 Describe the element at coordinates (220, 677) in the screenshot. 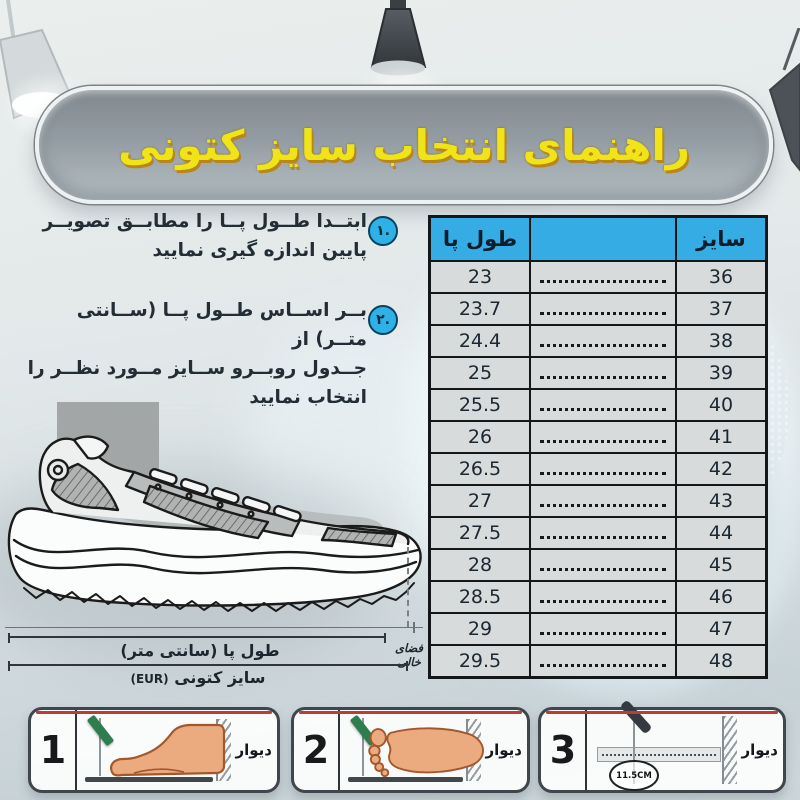

I see `size-label-text: سایز کتونی` at that location.